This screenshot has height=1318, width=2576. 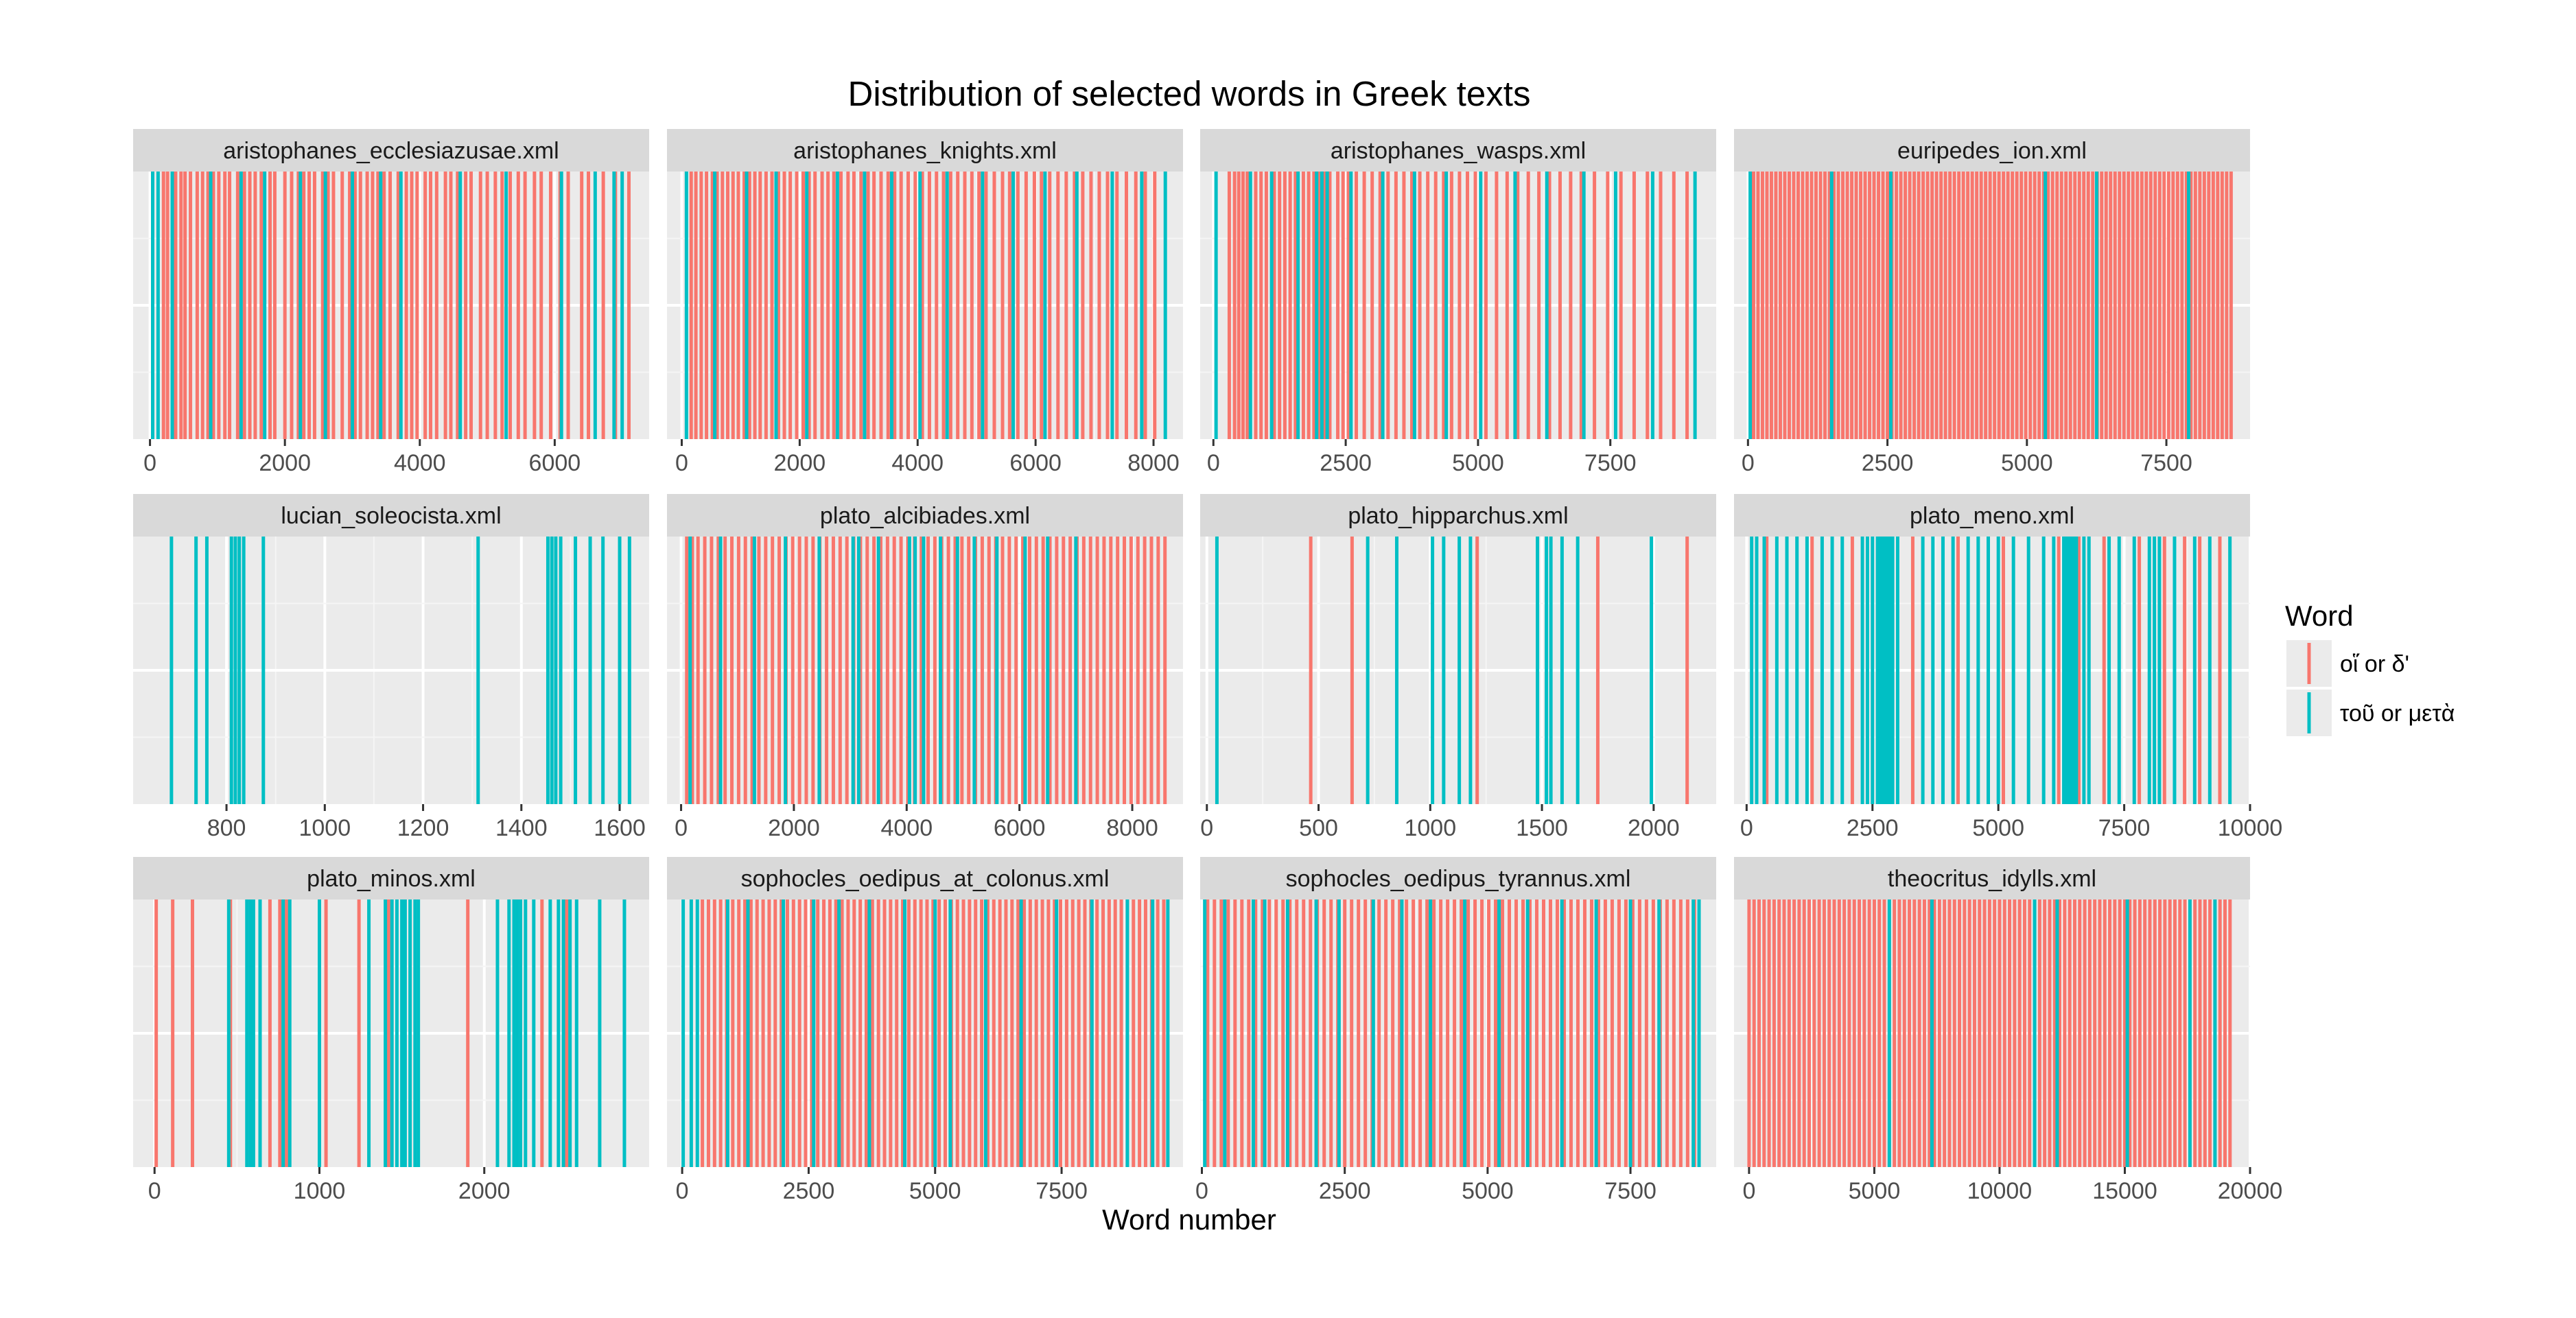 I want to click on facet-strip-label: plato_meno.xml, so click(x=1992, y=516).